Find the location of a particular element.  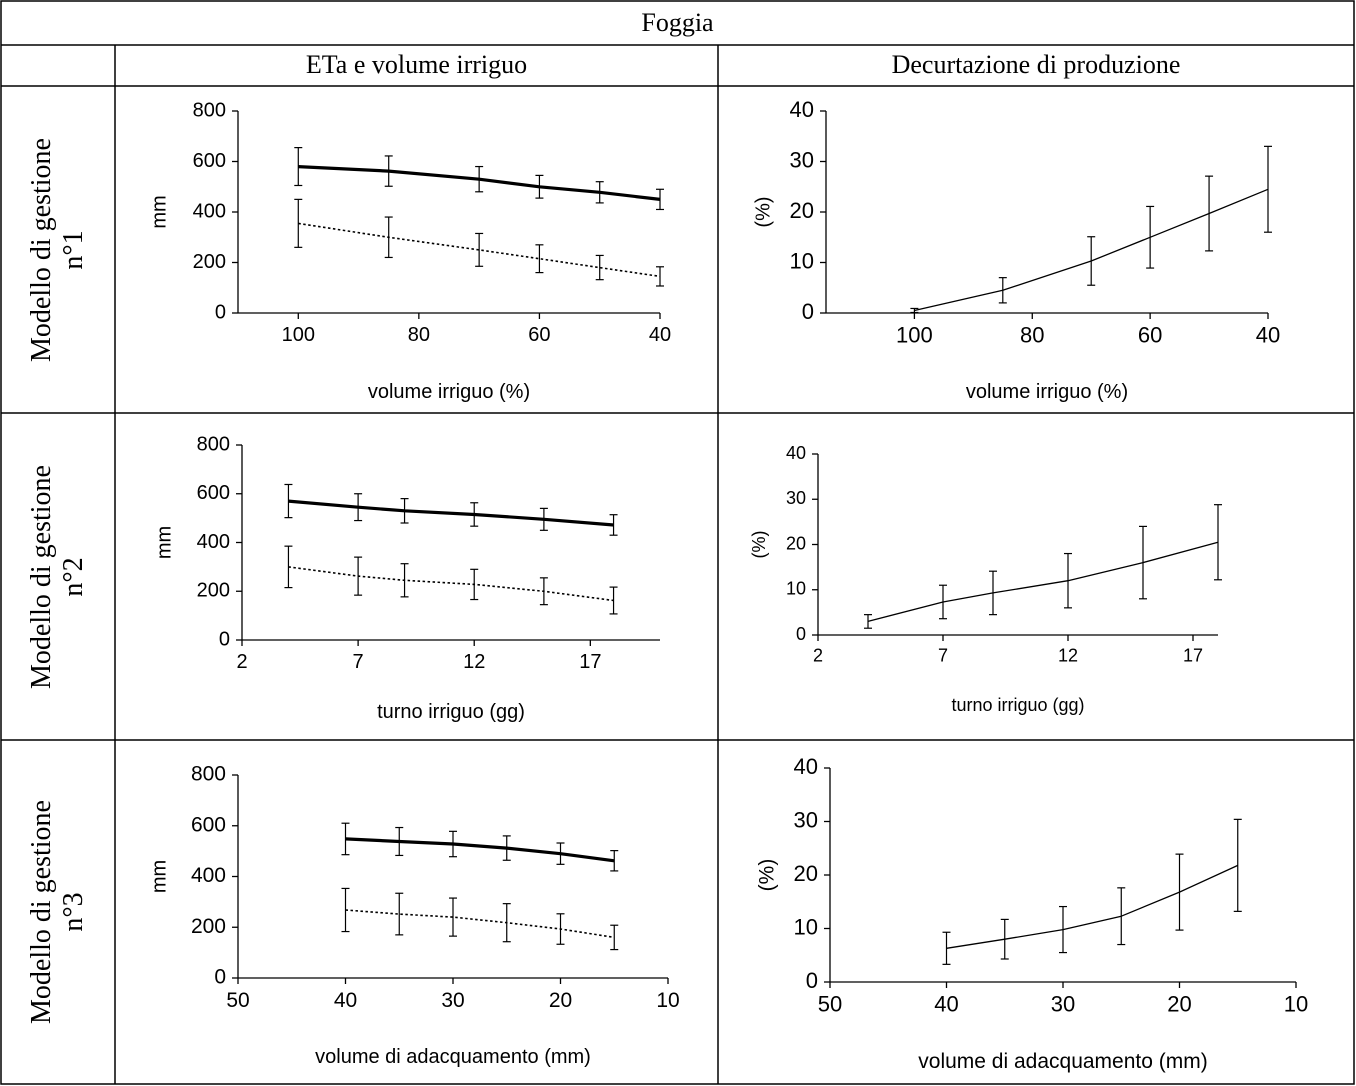

x-tick-label: 17 is located at coordinates (1193, 655).